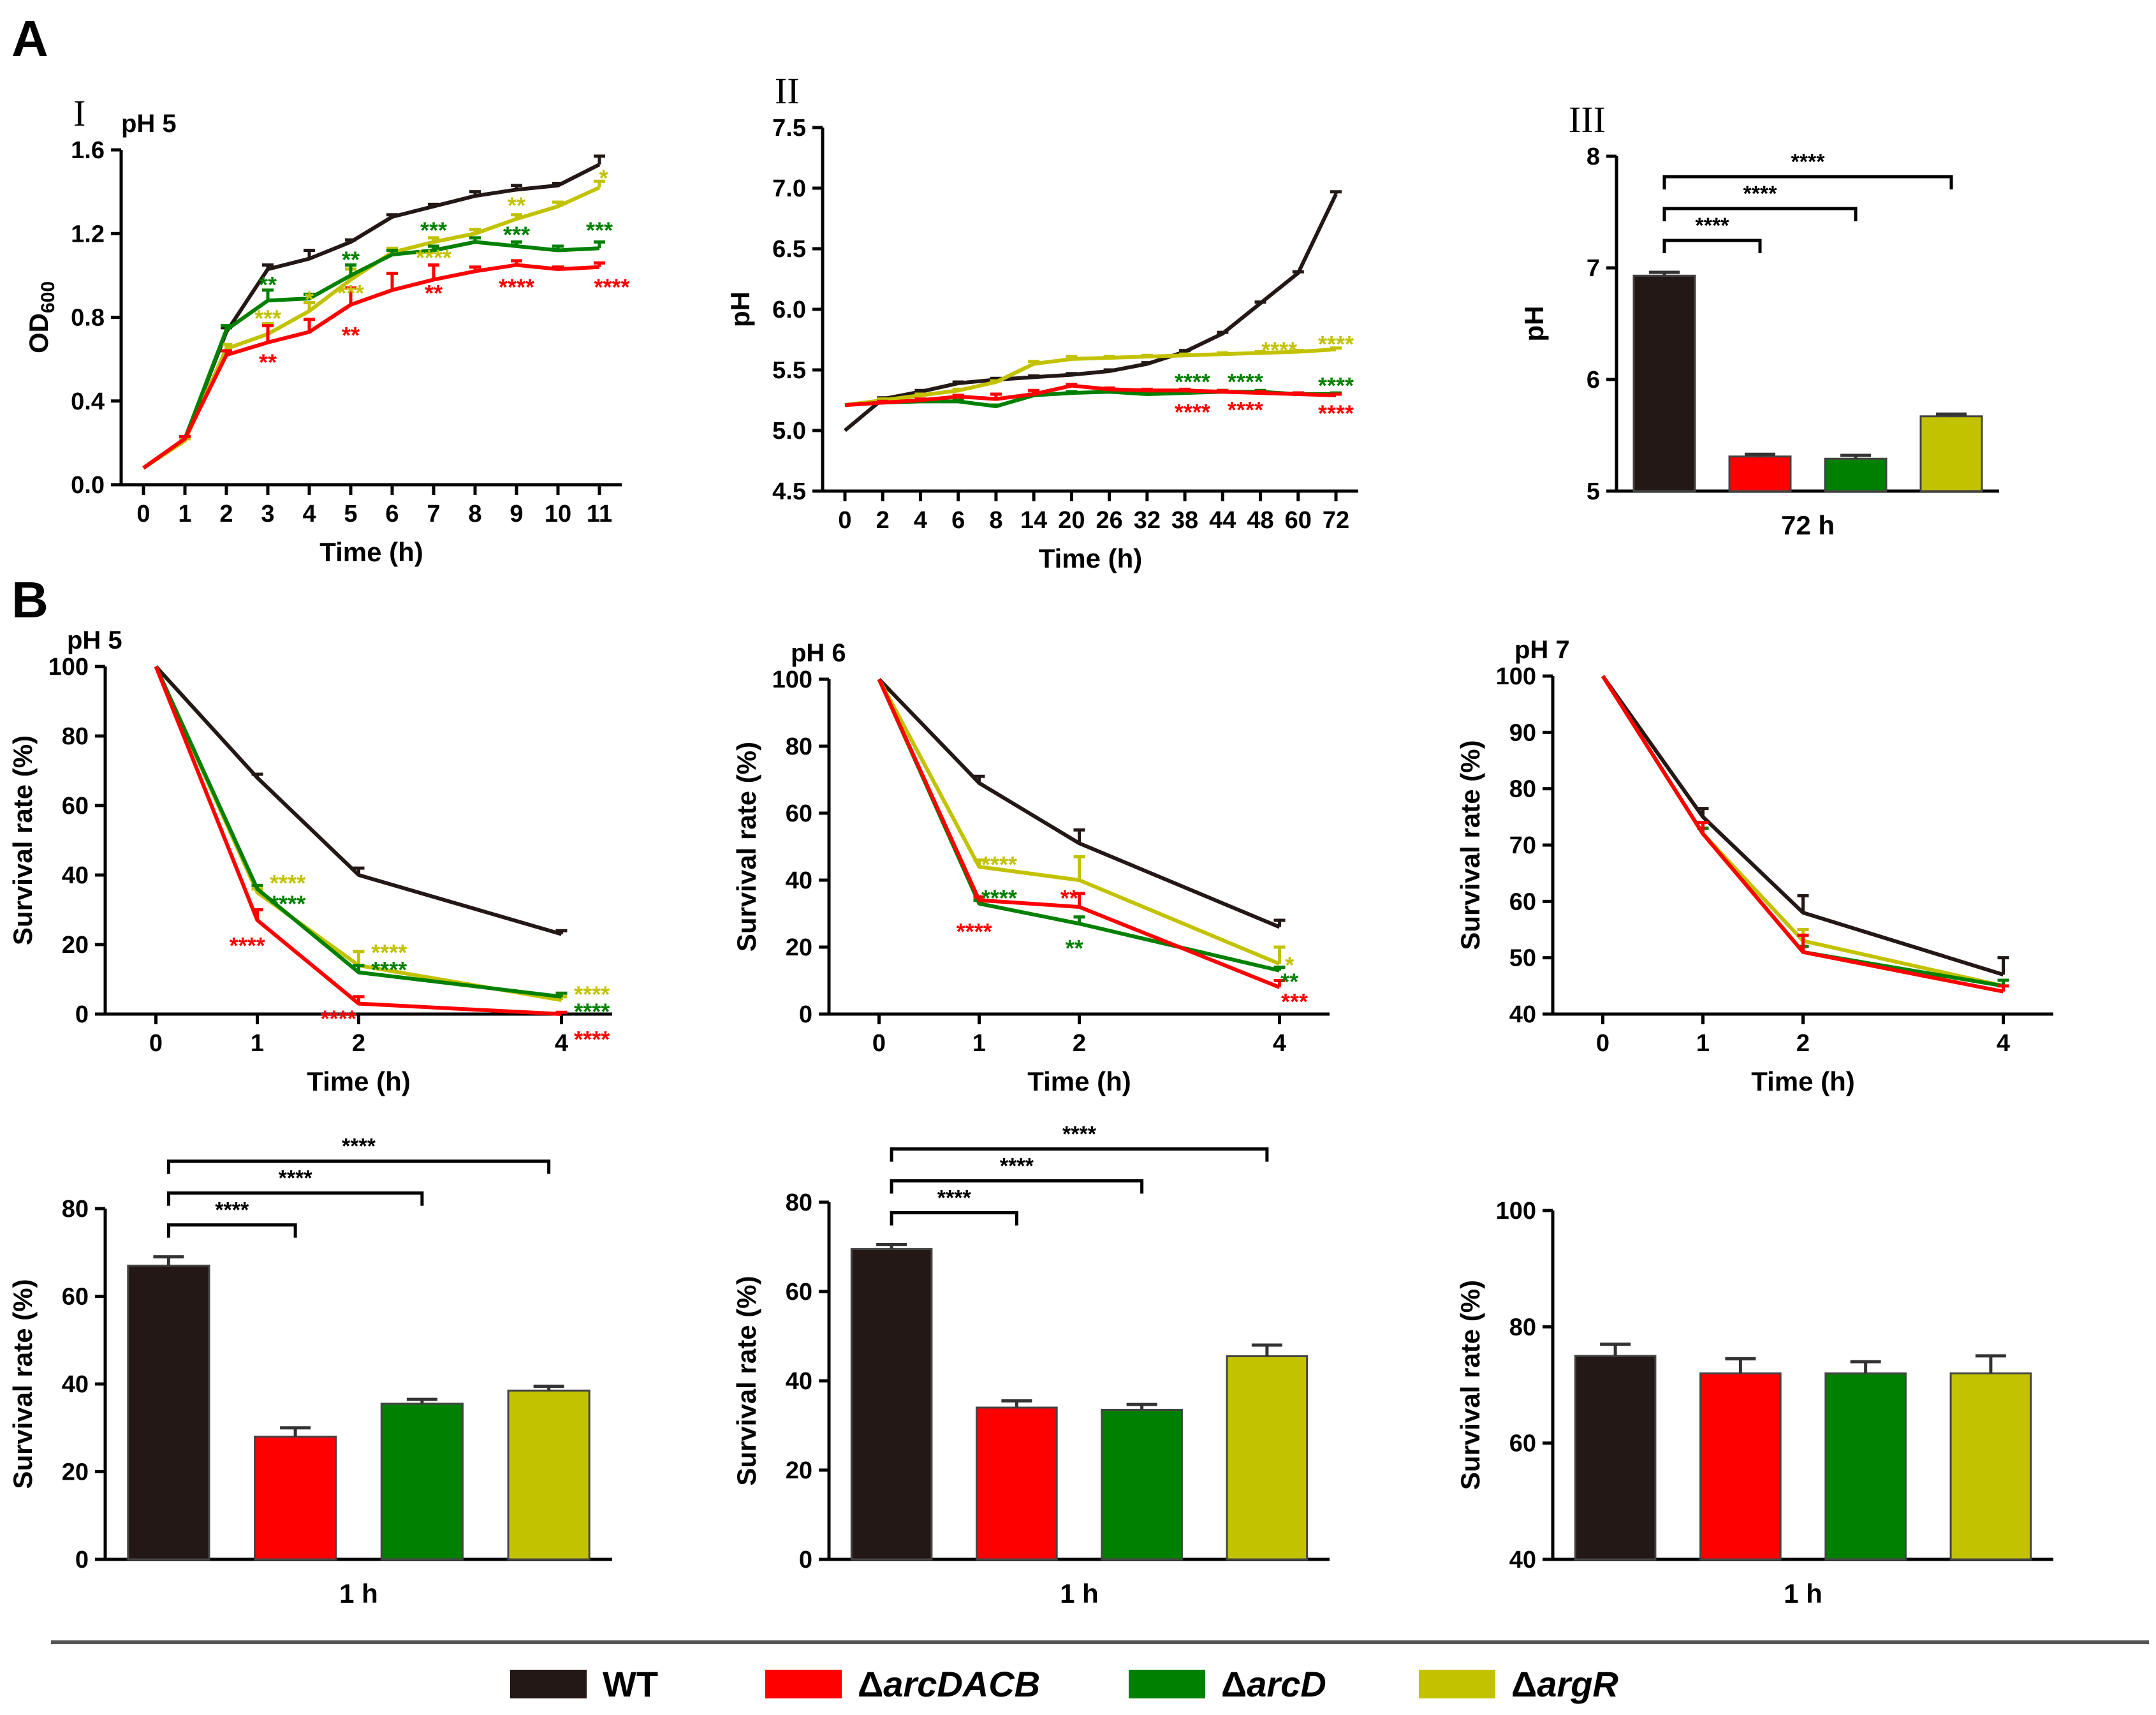 This screenshot has width=2156, height=1715. Describe the element at coordinates (75, 1472) in the screenshot. I see `y-tick-label: 20` at that location.